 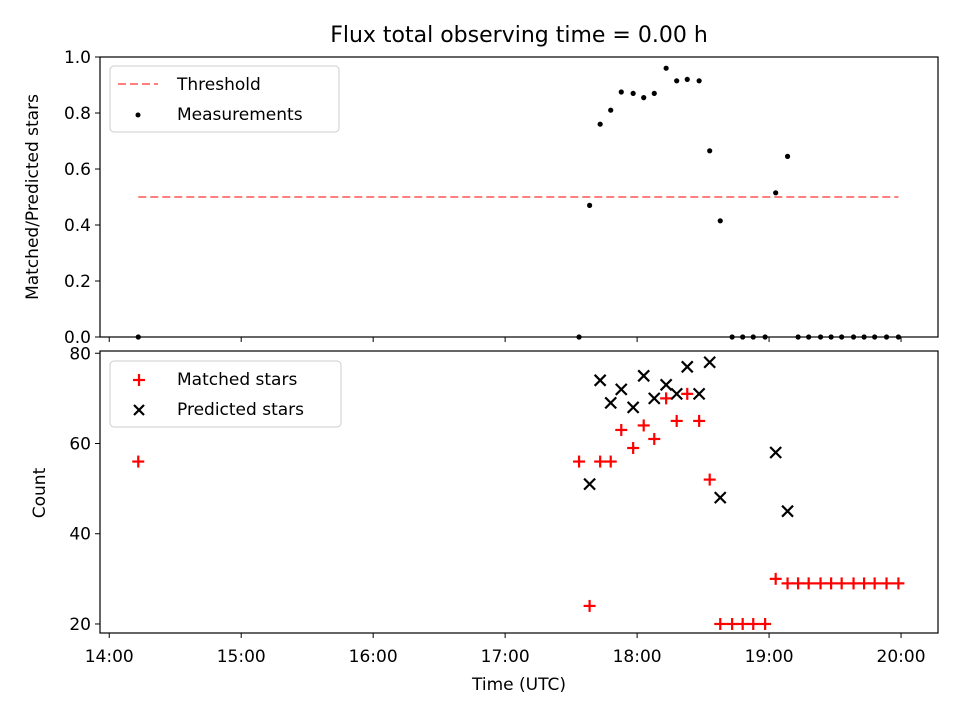 I want to click on matched-stars-legend-label: Matched stars, so click(x=237, y=380).